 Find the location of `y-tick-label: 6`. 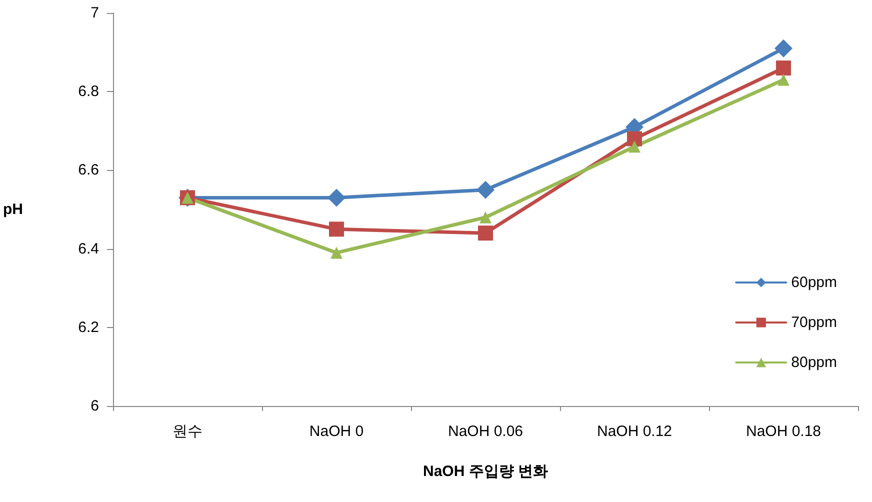

y-tick-label: 6 is located at coordinates (94, 406).